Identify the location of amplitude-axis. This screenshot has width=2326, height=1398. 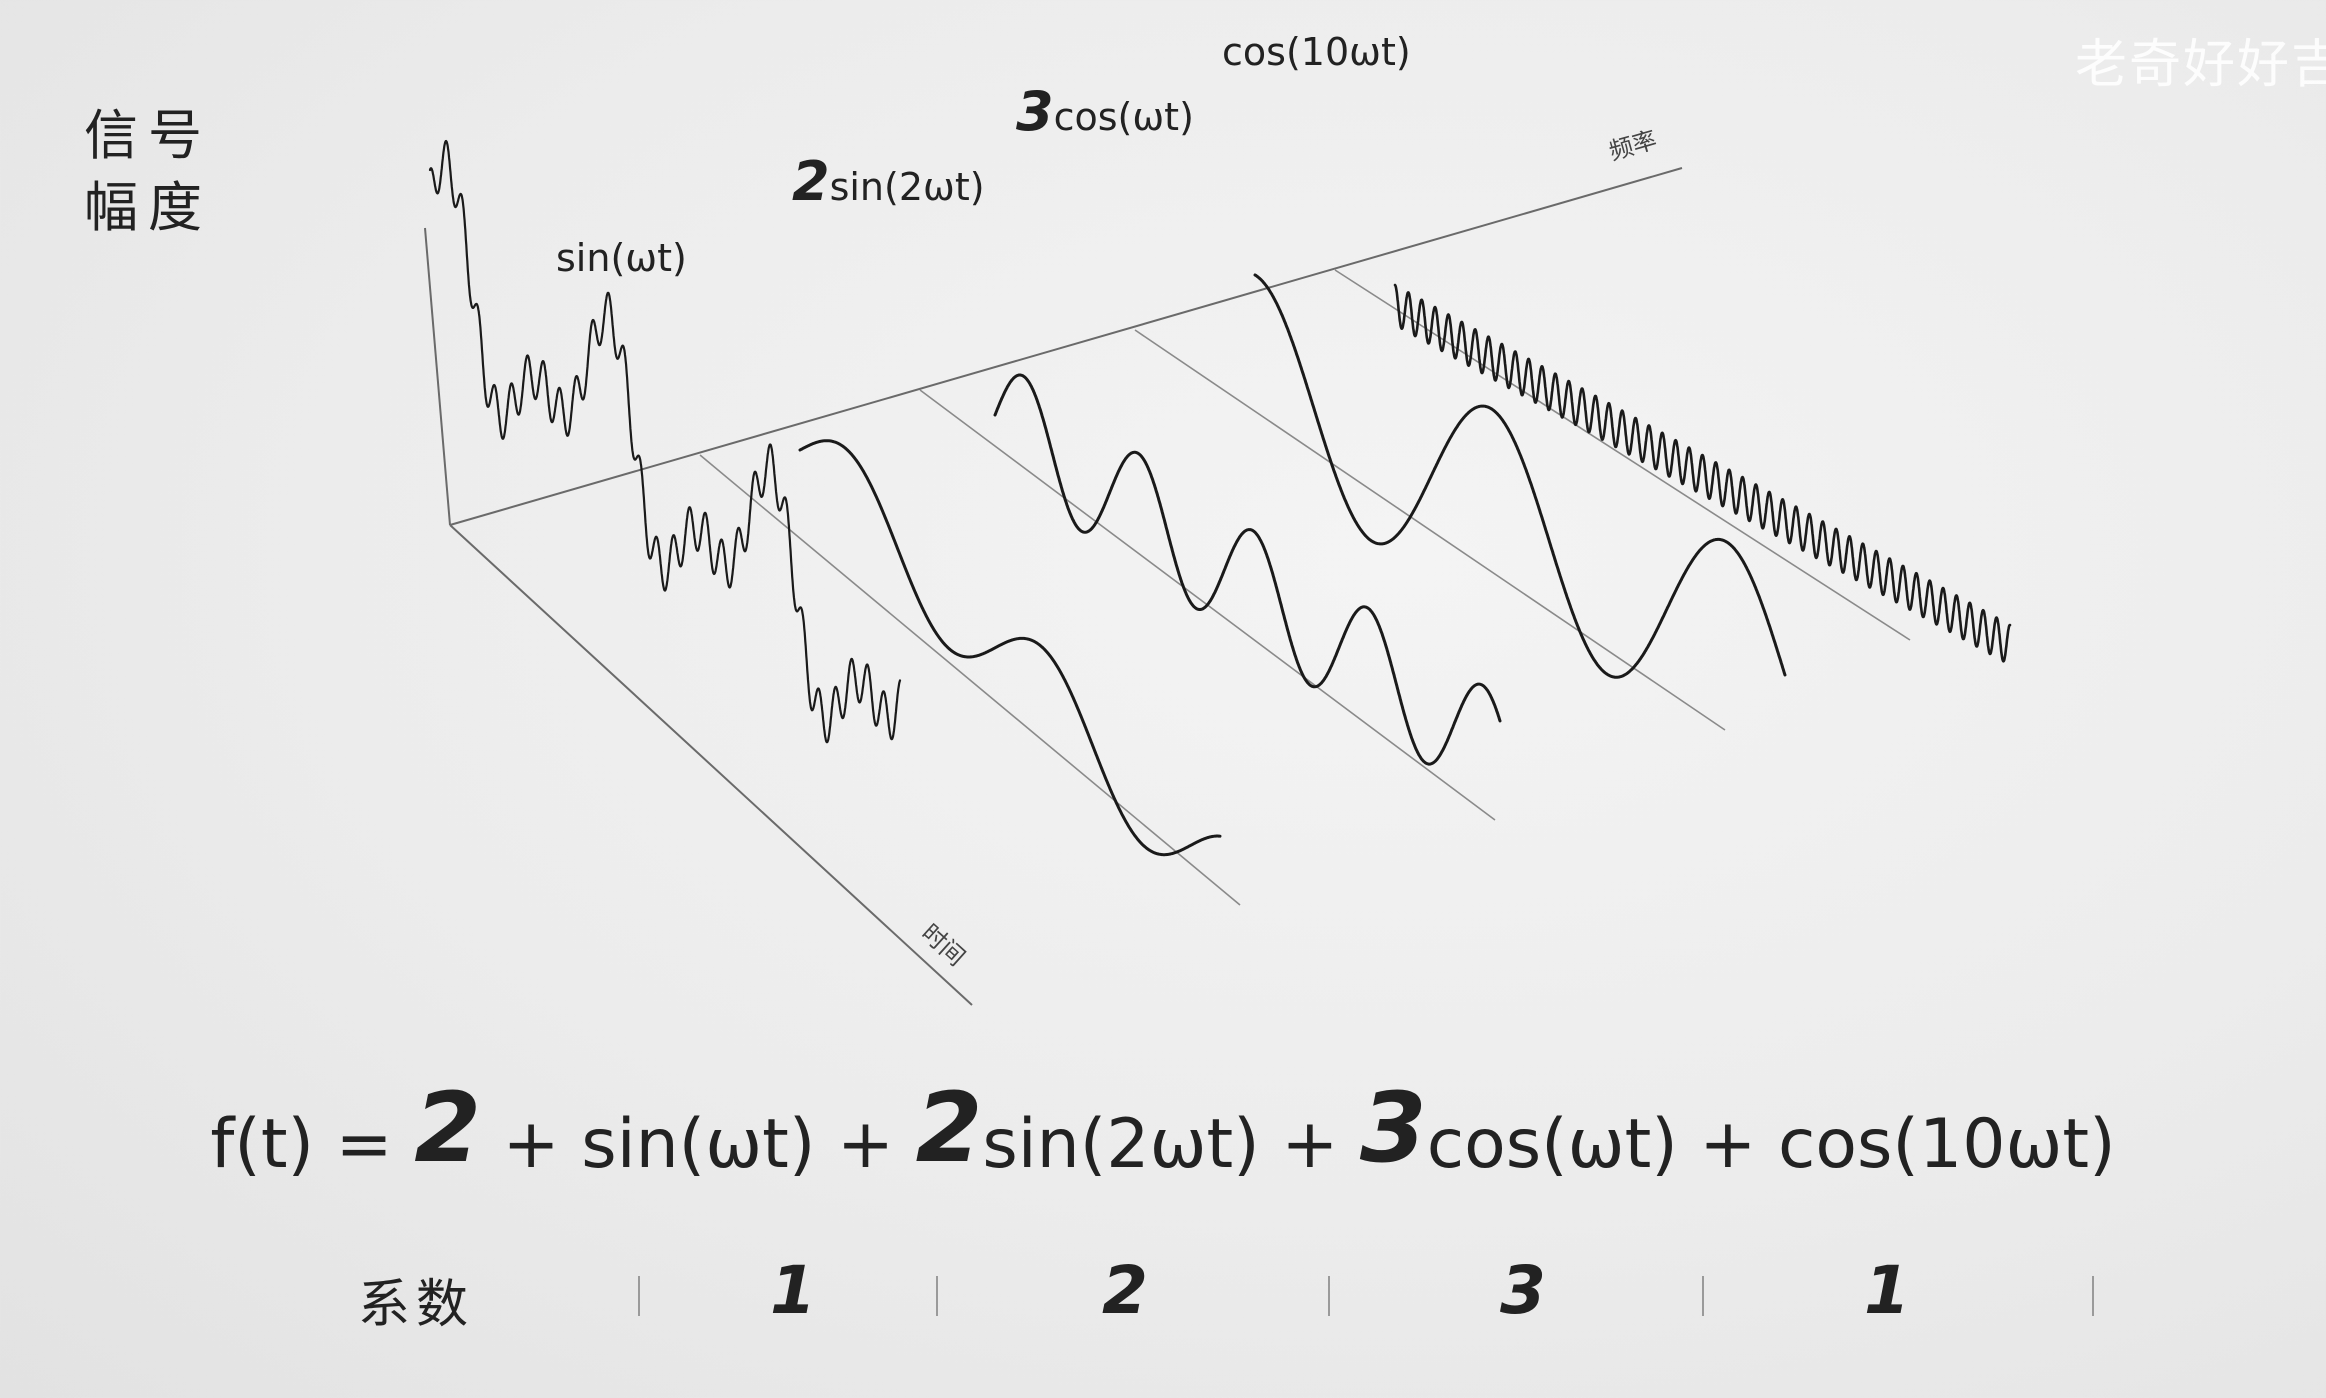
(437, 376).